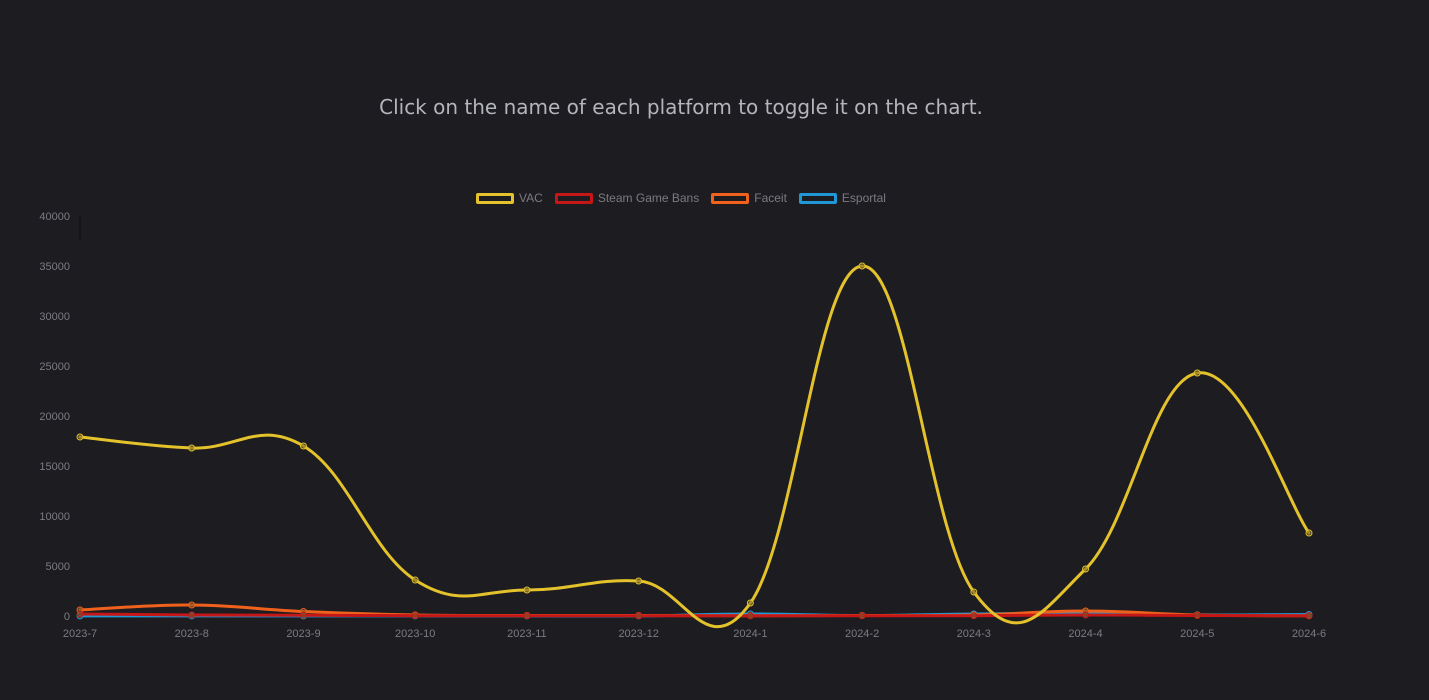 This screenshot has width=1429, height=700. Describe the element at coordinates (1197, 634) in the screenshot. I see `x-tick-label: 2024-5` at that location.